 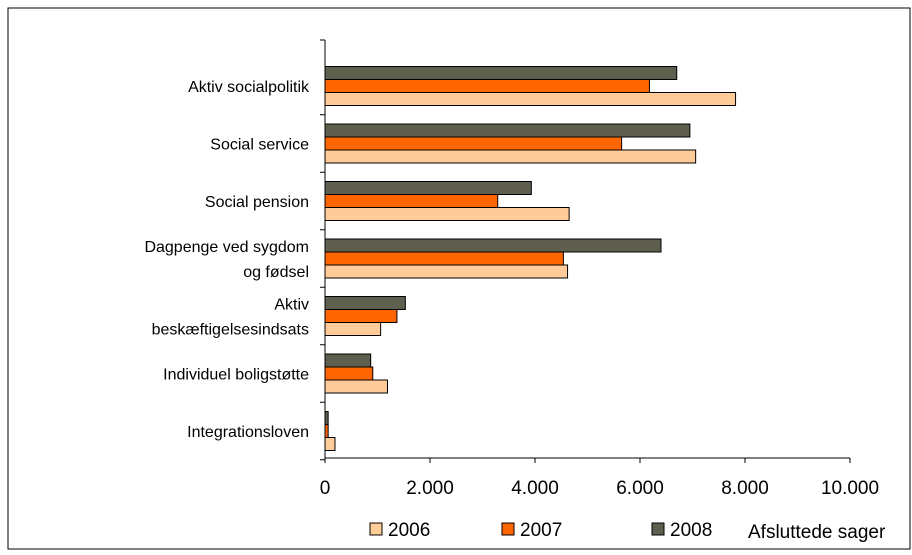 I want to click on category-label-line: Dagpenge ved sygdom, so click(x=226, y=247).